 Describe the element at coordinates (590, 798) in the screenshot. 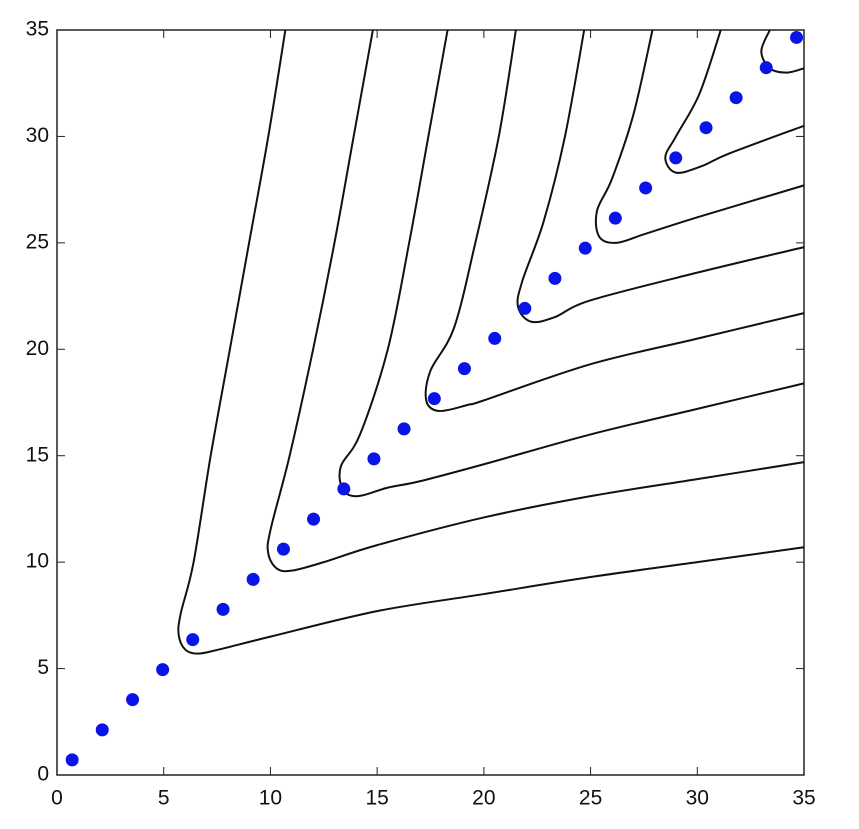

I see `x-tick-label: 25` at that location.